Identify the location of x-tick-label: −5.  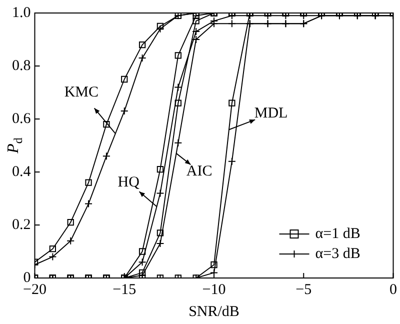
(304, 290).